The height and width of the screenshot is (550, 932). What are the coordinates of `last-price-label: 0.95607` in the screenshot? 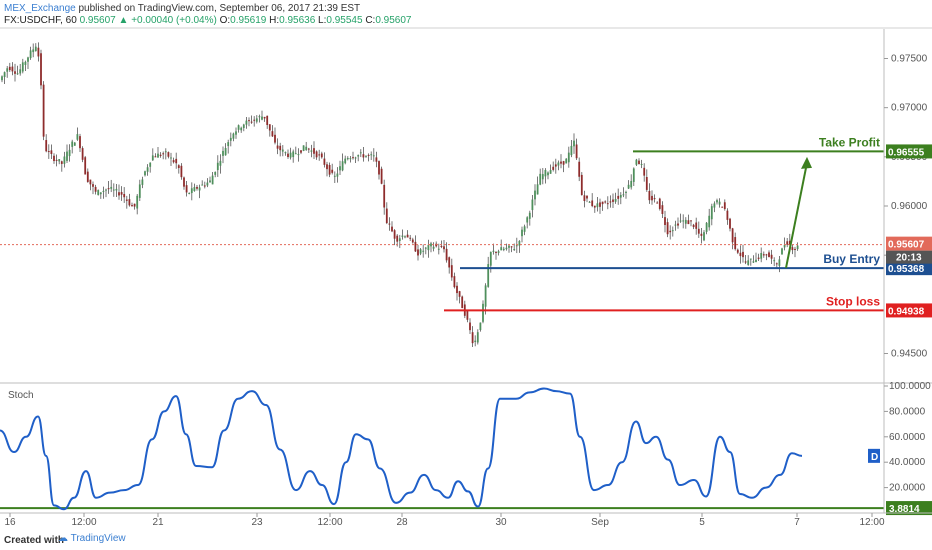 It's located at (906, 245).